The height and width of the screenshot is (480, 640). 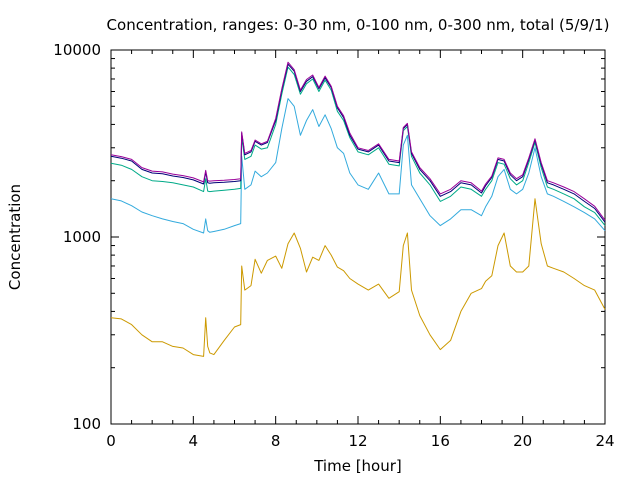 What do you see at coordinates (111, 441) in the screenshot?
I see `x-tick-label: 0` at bounding box center [111, 441].